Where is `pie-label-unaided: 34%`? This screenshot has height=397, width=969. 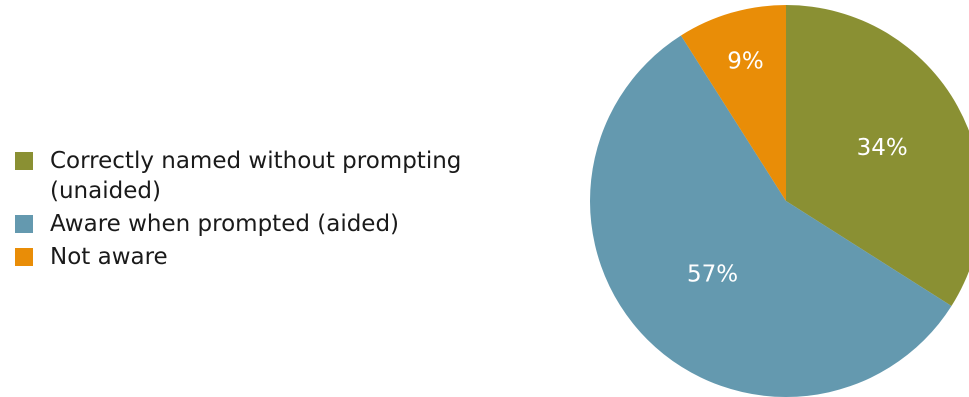 pie-label-unaided: 34% is located at coordinates (882, 148).